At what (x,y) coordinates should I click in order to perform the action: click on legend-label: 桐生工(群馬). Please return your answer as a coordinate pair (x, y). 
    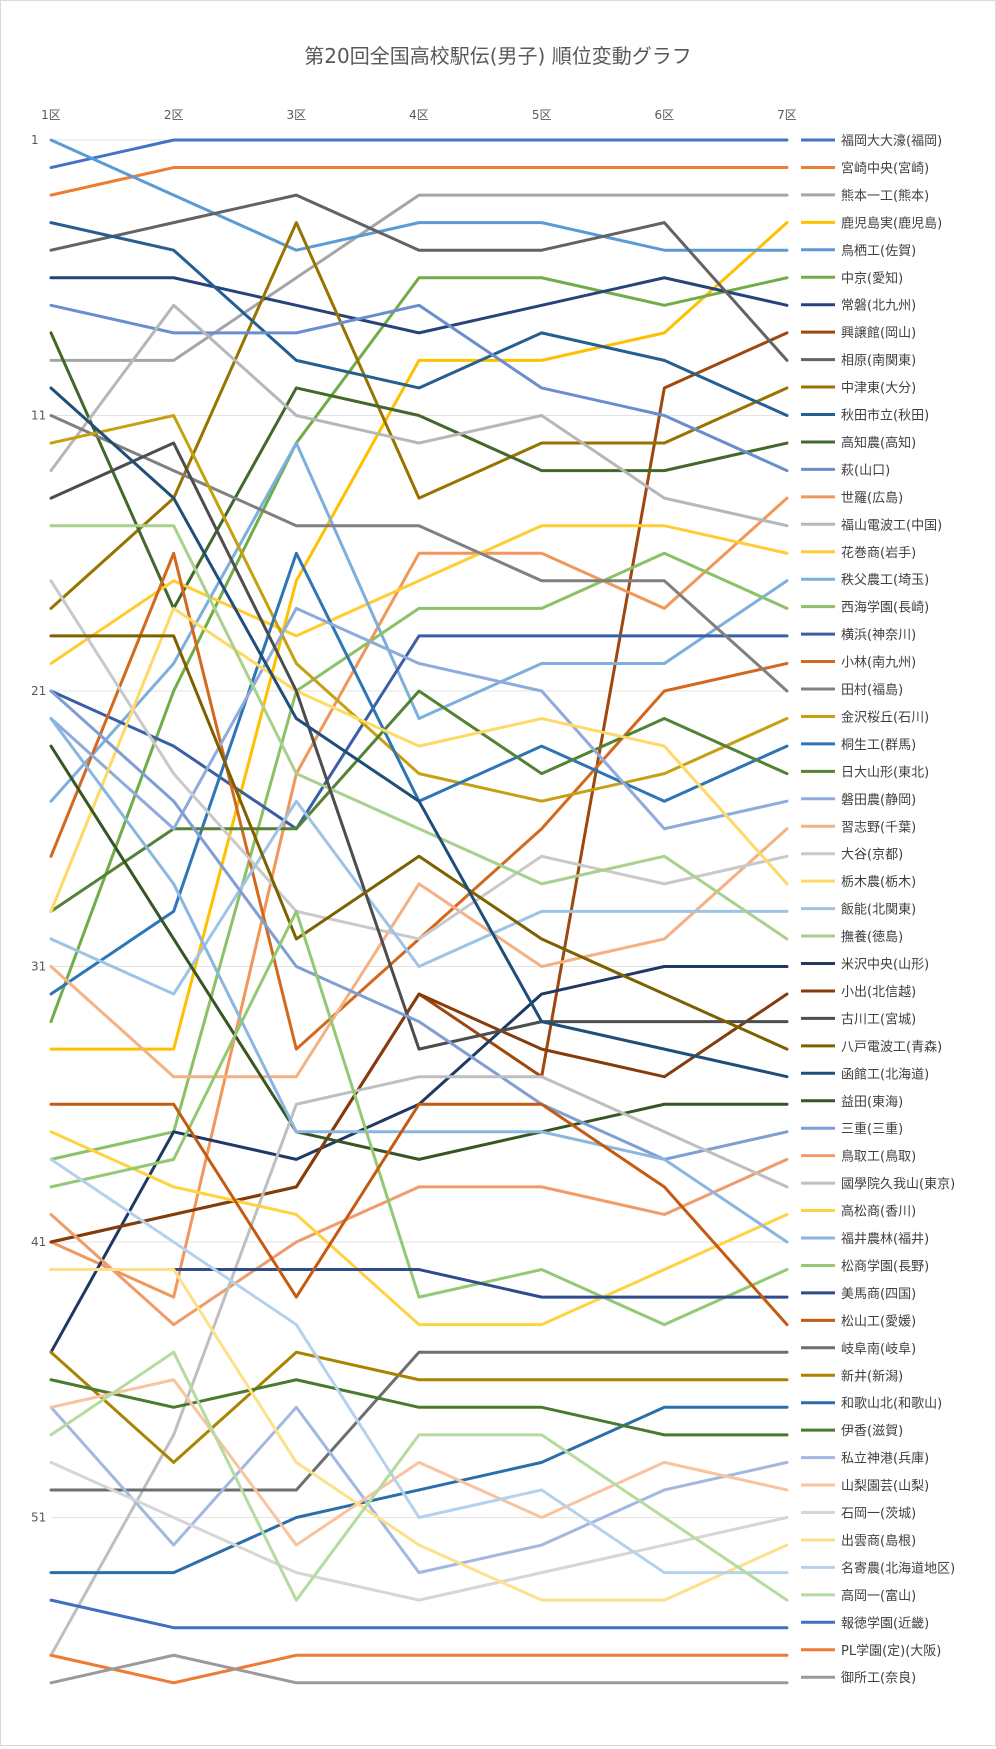
    Looking at the image, I should click on (878, 745).